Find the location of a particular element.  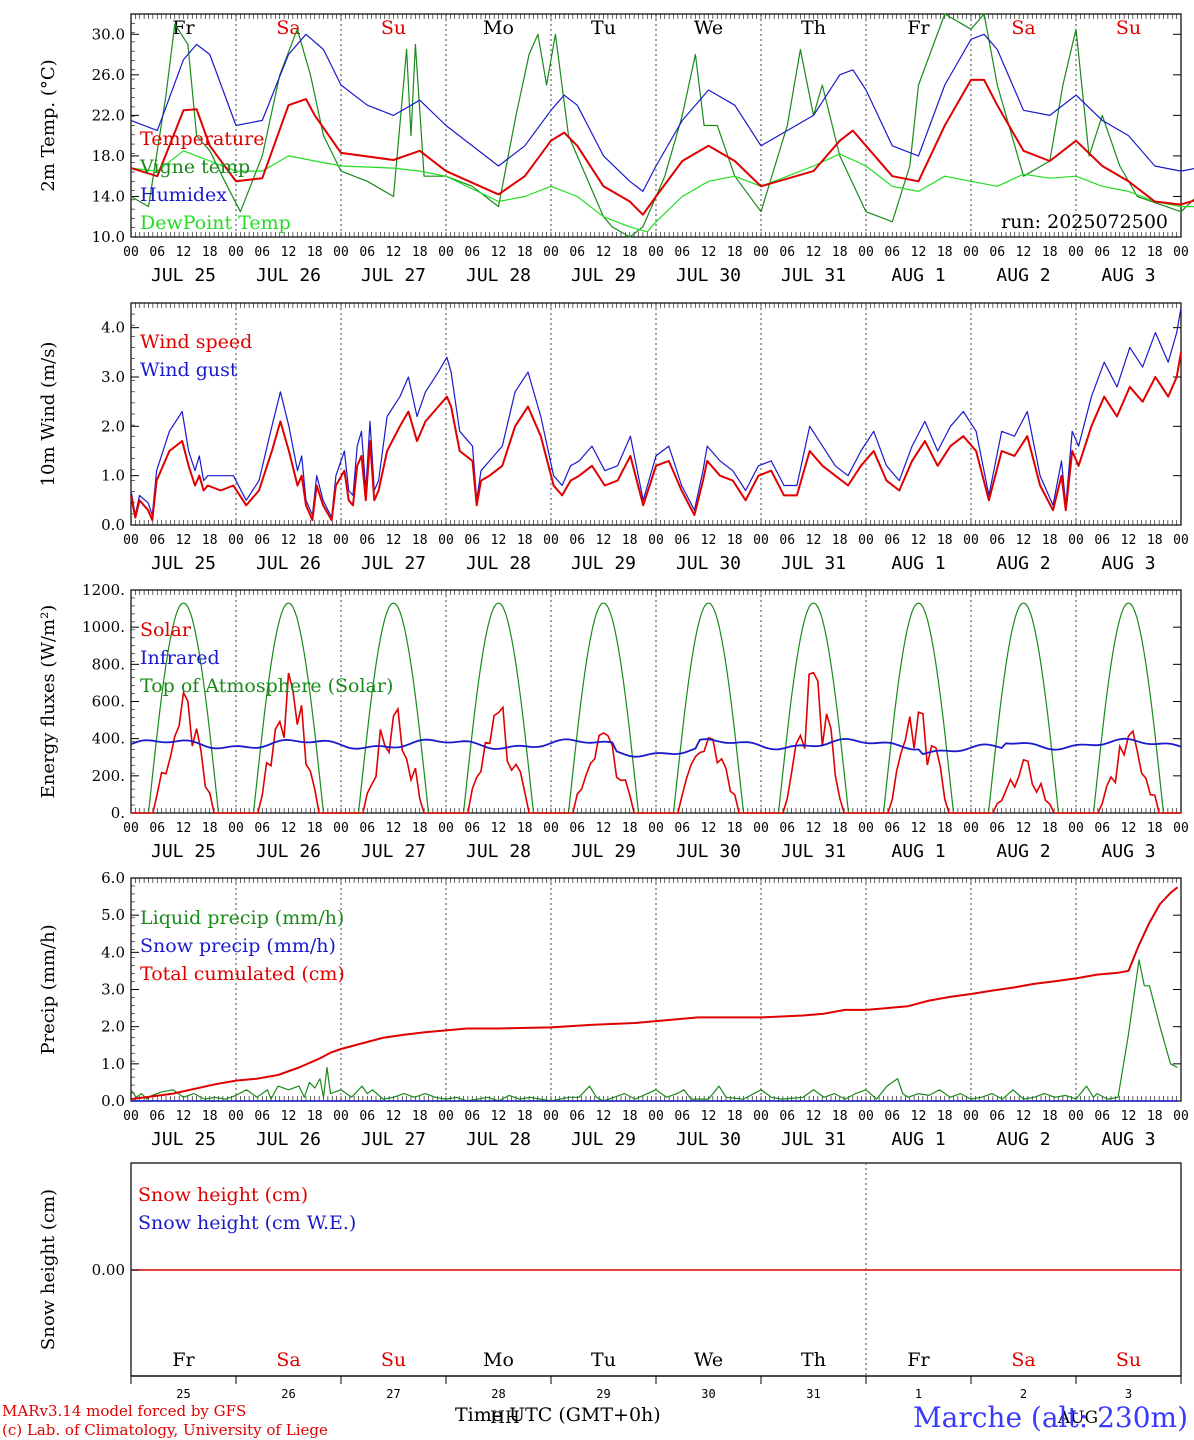

y-tick-label: 2.0 is located at coordinates (113, 426).